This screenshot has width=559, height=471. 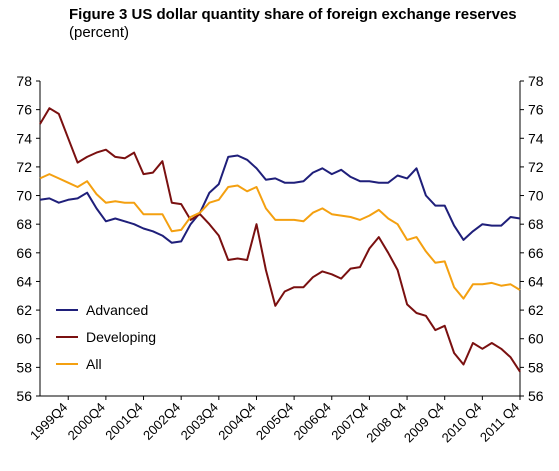 I want to click on y-tick-label-right: 60, so click(x=536, y=339).